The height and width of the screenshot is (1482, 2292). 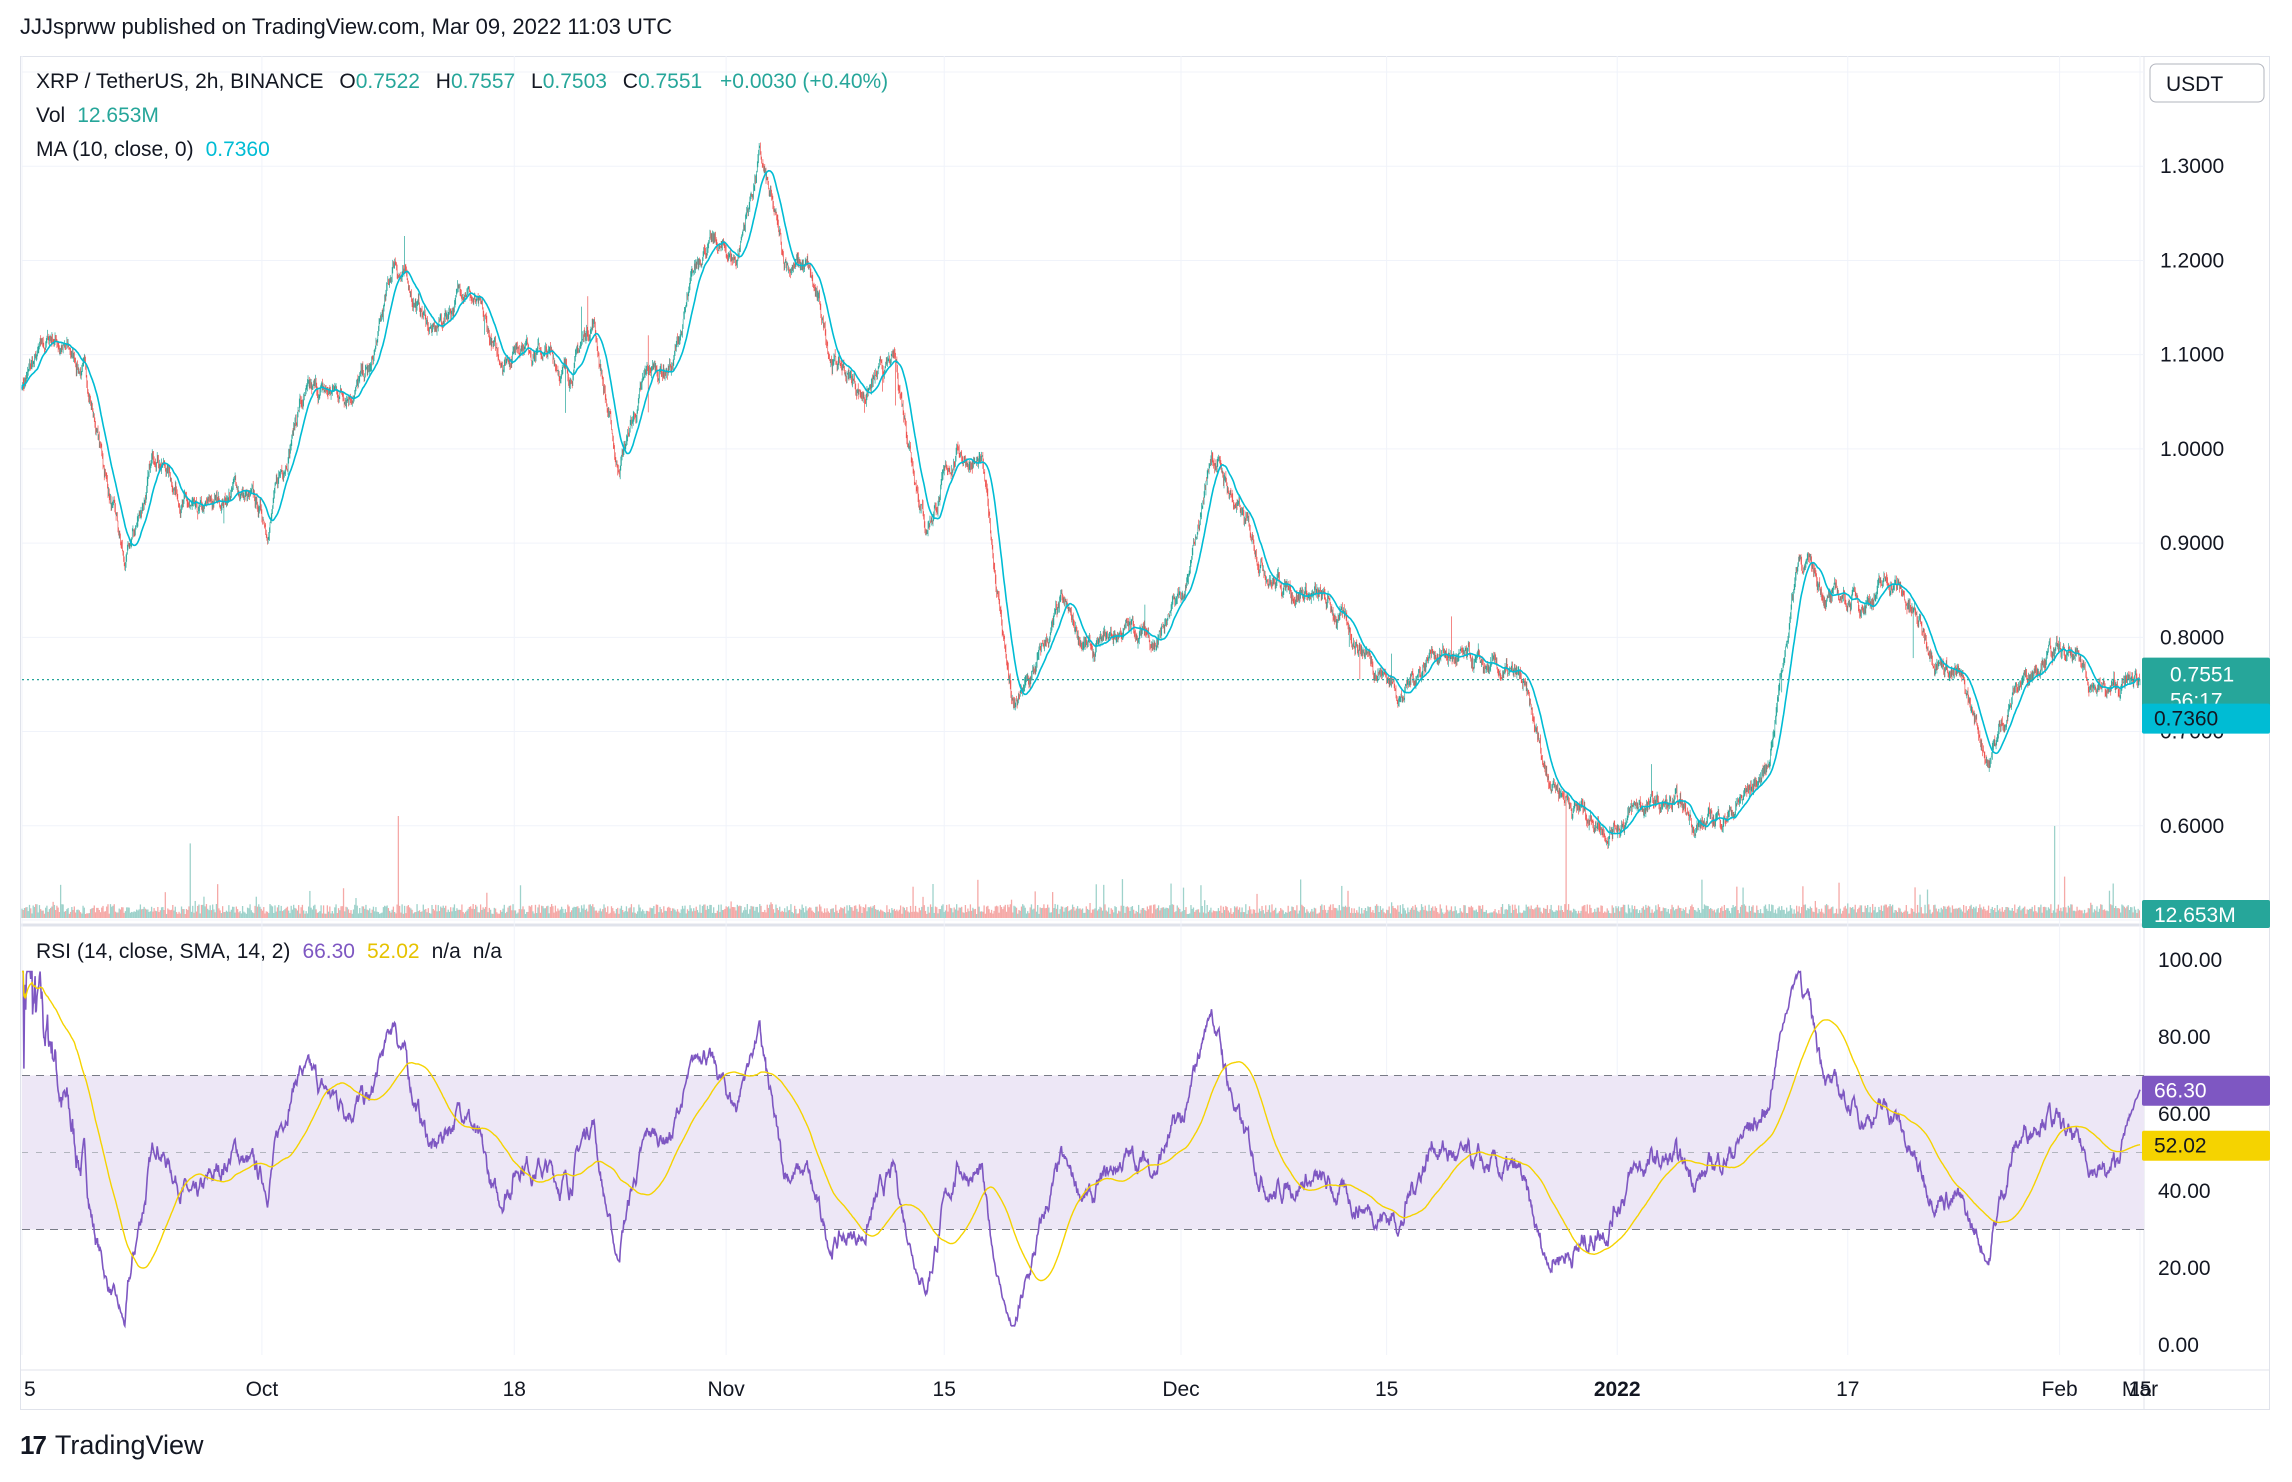 I want to click on time-tick-label: 2022, so click(x=1617, y=1389).